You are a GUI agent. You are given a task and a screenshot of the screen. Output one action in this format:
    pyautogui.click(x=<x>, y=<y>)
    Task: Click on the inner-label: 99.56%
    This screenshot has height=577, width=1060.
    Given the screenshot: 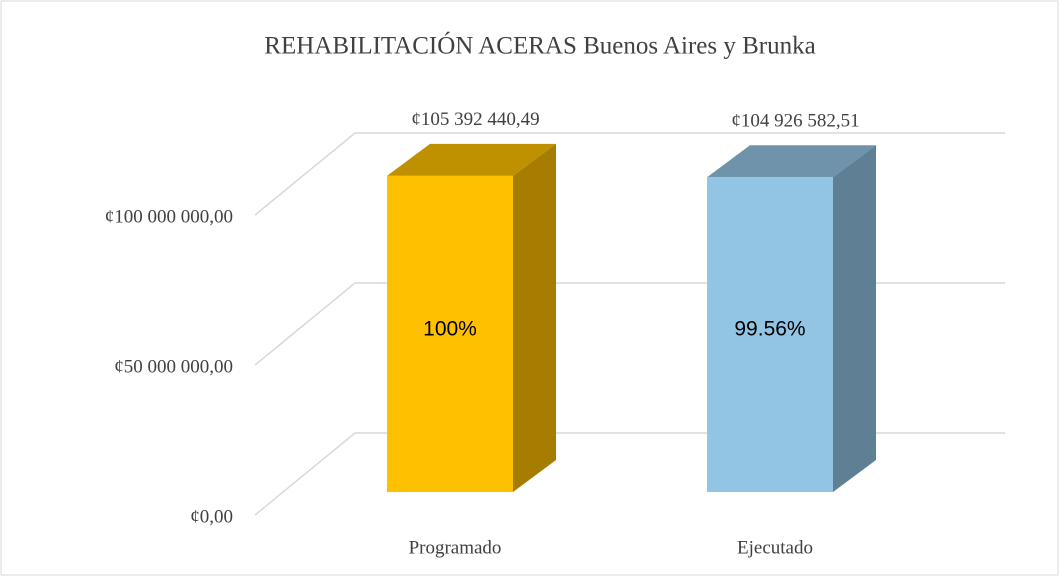 What is the action you would take?
    pyautogui.click(x=769, y=329)
    